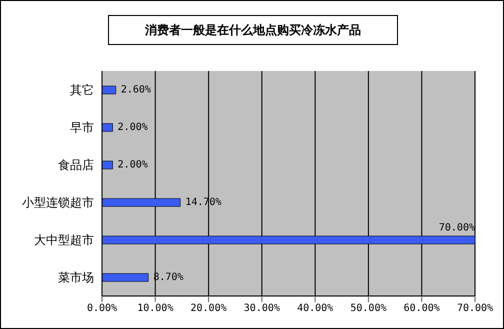 Image resolution: width=504 pixels, height=329 pixels. Describe the element at coordinates (135, 90) in the screenshot. I see `data-label: 2.60%` at that location.